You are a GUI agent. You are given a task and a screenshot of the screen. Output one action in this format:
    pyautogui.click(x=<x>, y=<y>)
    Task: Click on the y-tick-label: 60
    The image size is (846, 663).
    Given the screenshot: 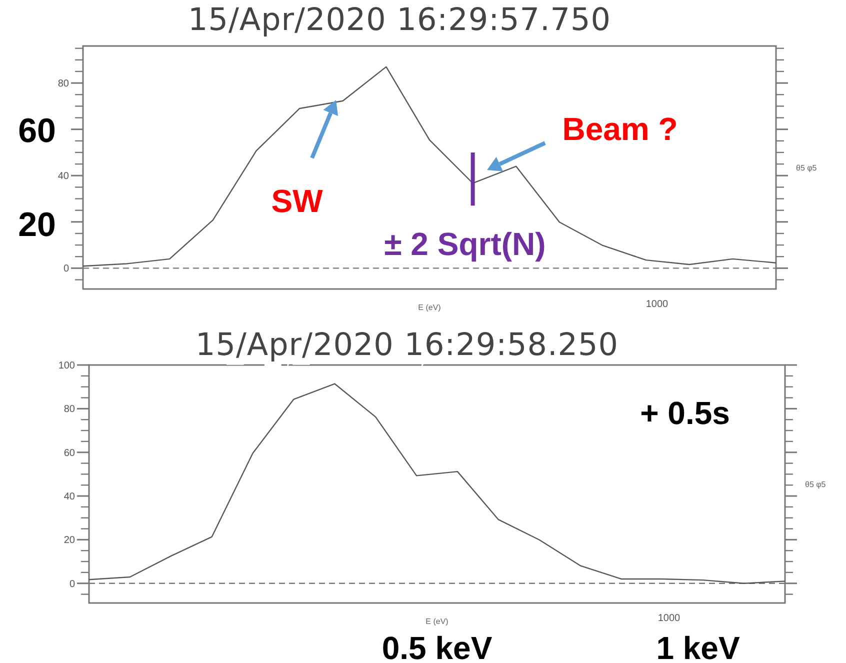 What is the action you would take?
    pyautogui.click(x=70, y=453)
    